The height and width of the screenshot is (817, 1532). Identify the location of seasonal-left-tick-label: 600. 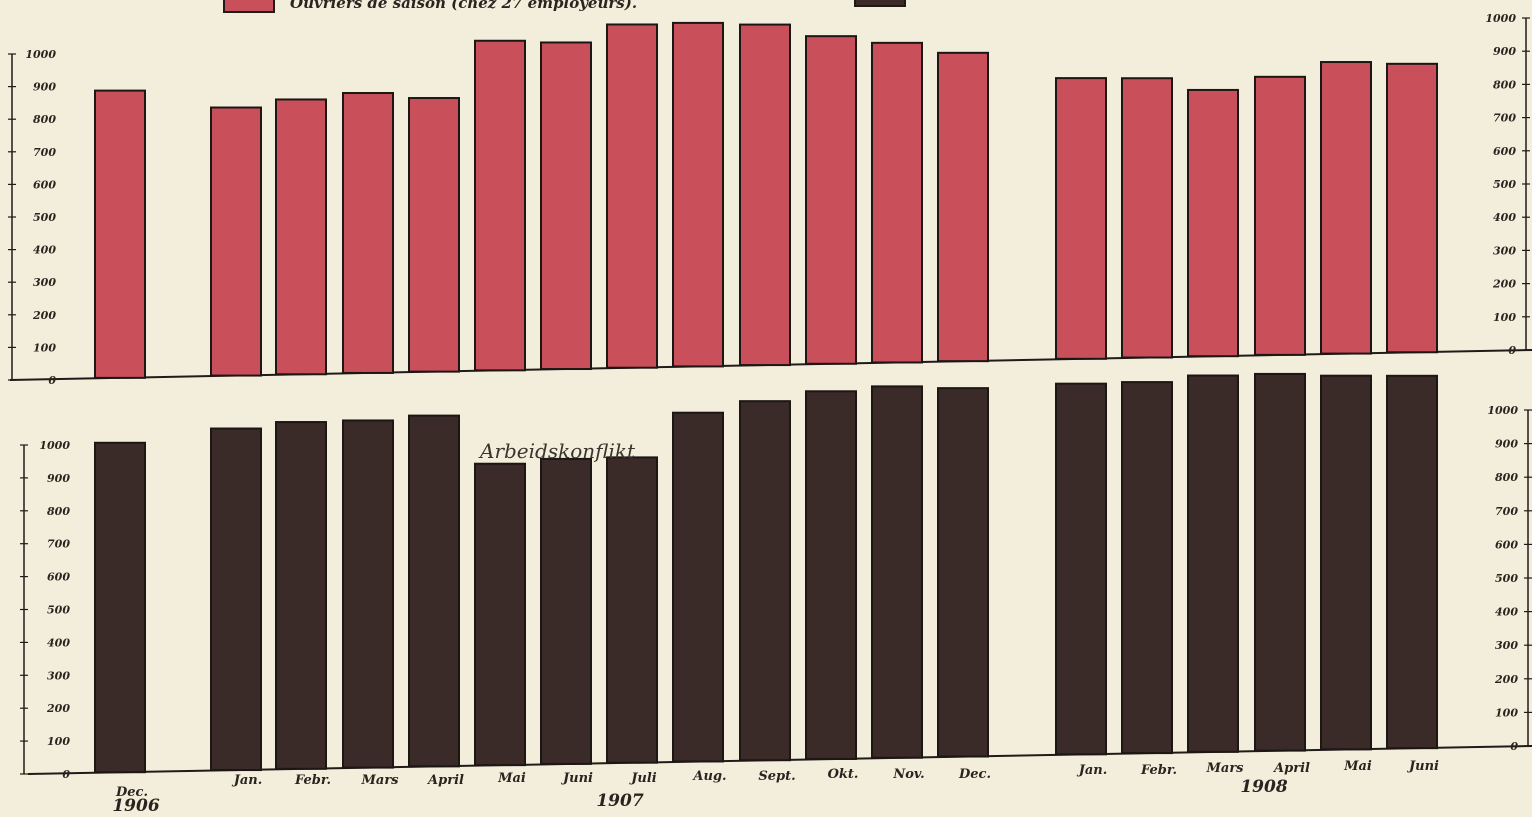
(44, 184).